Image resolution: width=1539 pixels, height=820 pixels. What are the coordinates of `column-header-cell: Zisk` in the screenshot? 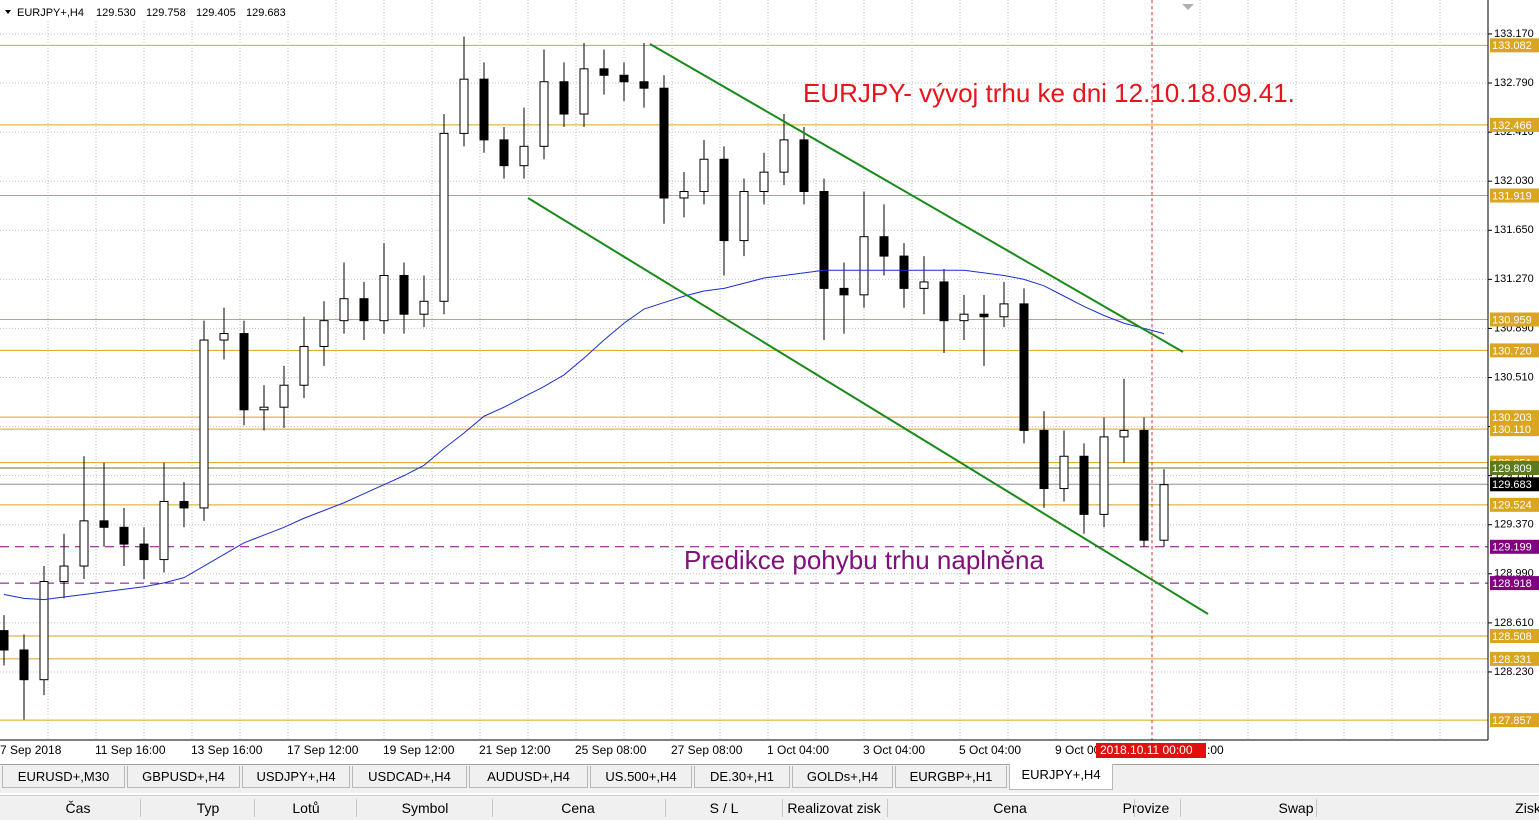 It's located at (1527, 808).